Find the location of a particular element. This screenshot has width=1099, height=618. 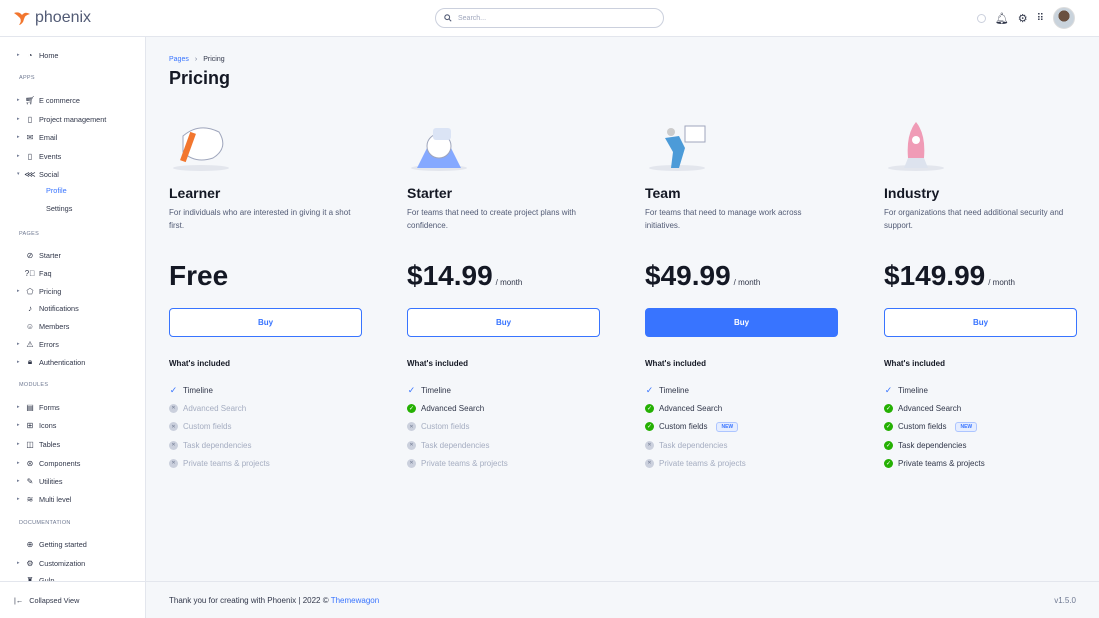

version: v1.5.0 is located at coordinates (1065, 600).